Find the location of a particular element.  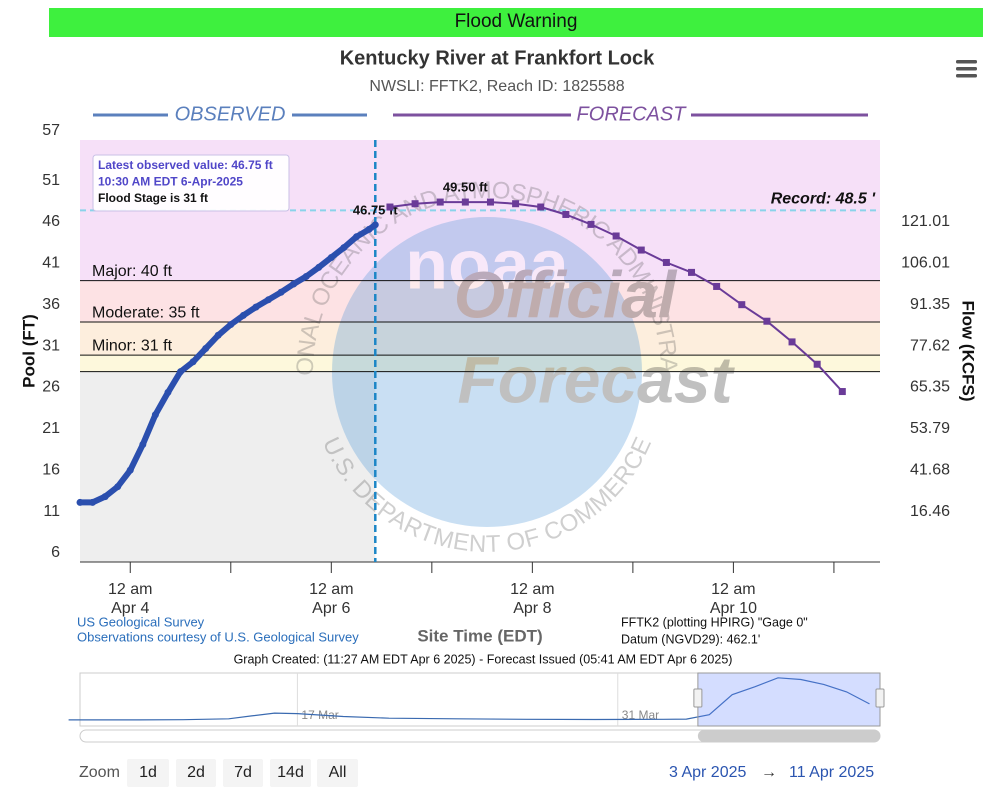

y-tick-label: 31 is located at coordinates (51, 345).